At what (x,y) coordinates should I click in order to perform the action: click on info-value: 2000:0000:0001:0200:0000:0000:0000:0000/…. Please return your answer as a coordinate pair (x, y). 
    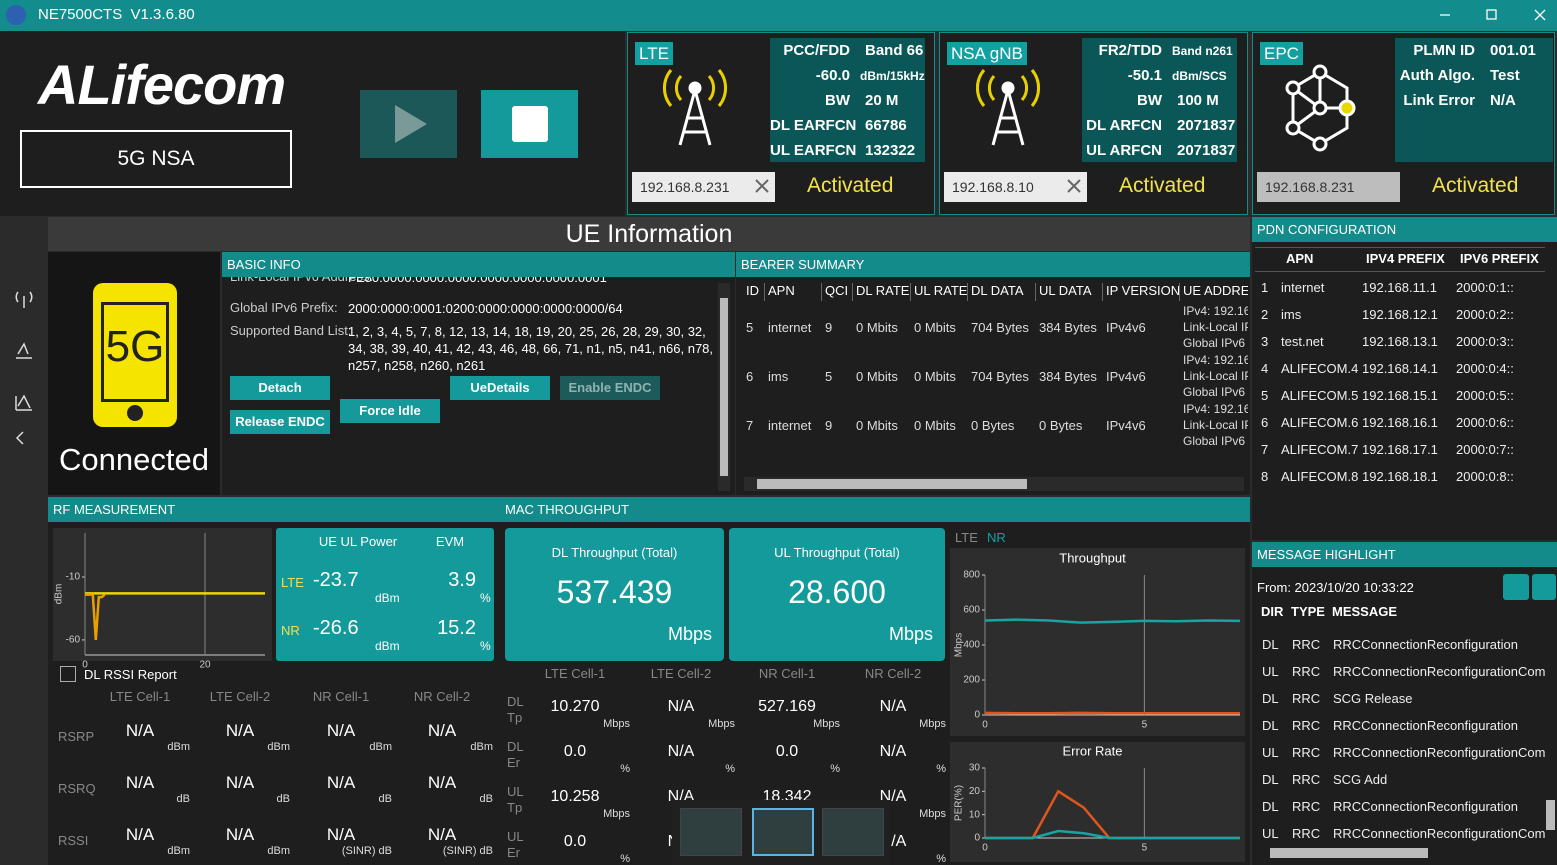
    Looking at the image, I should click on (485, 308).